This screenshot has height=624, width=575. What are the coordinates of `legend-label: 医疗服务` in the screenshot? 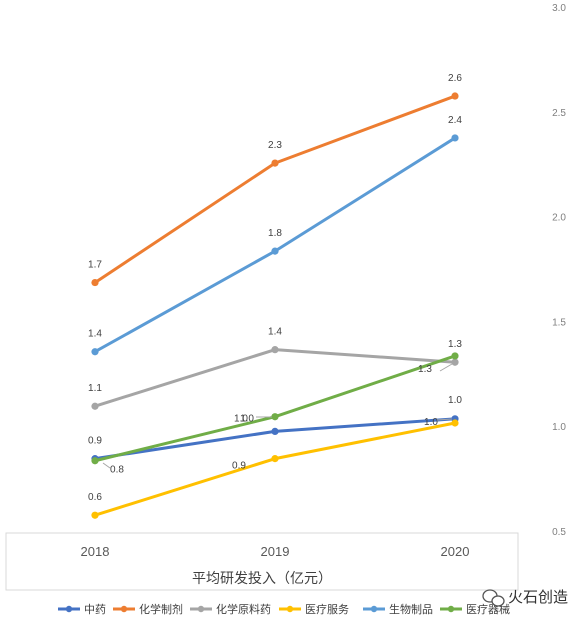 It's located at (327, 609).